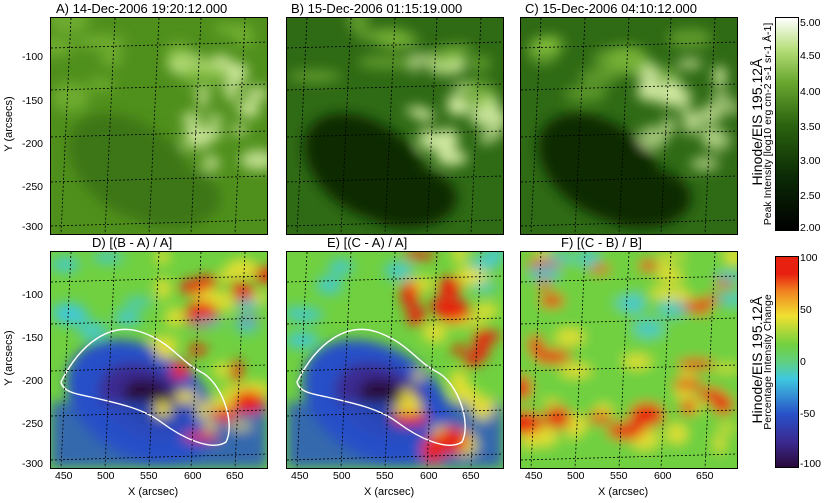  I want to click on intensity-tick: 2.00, so click(810, 228).